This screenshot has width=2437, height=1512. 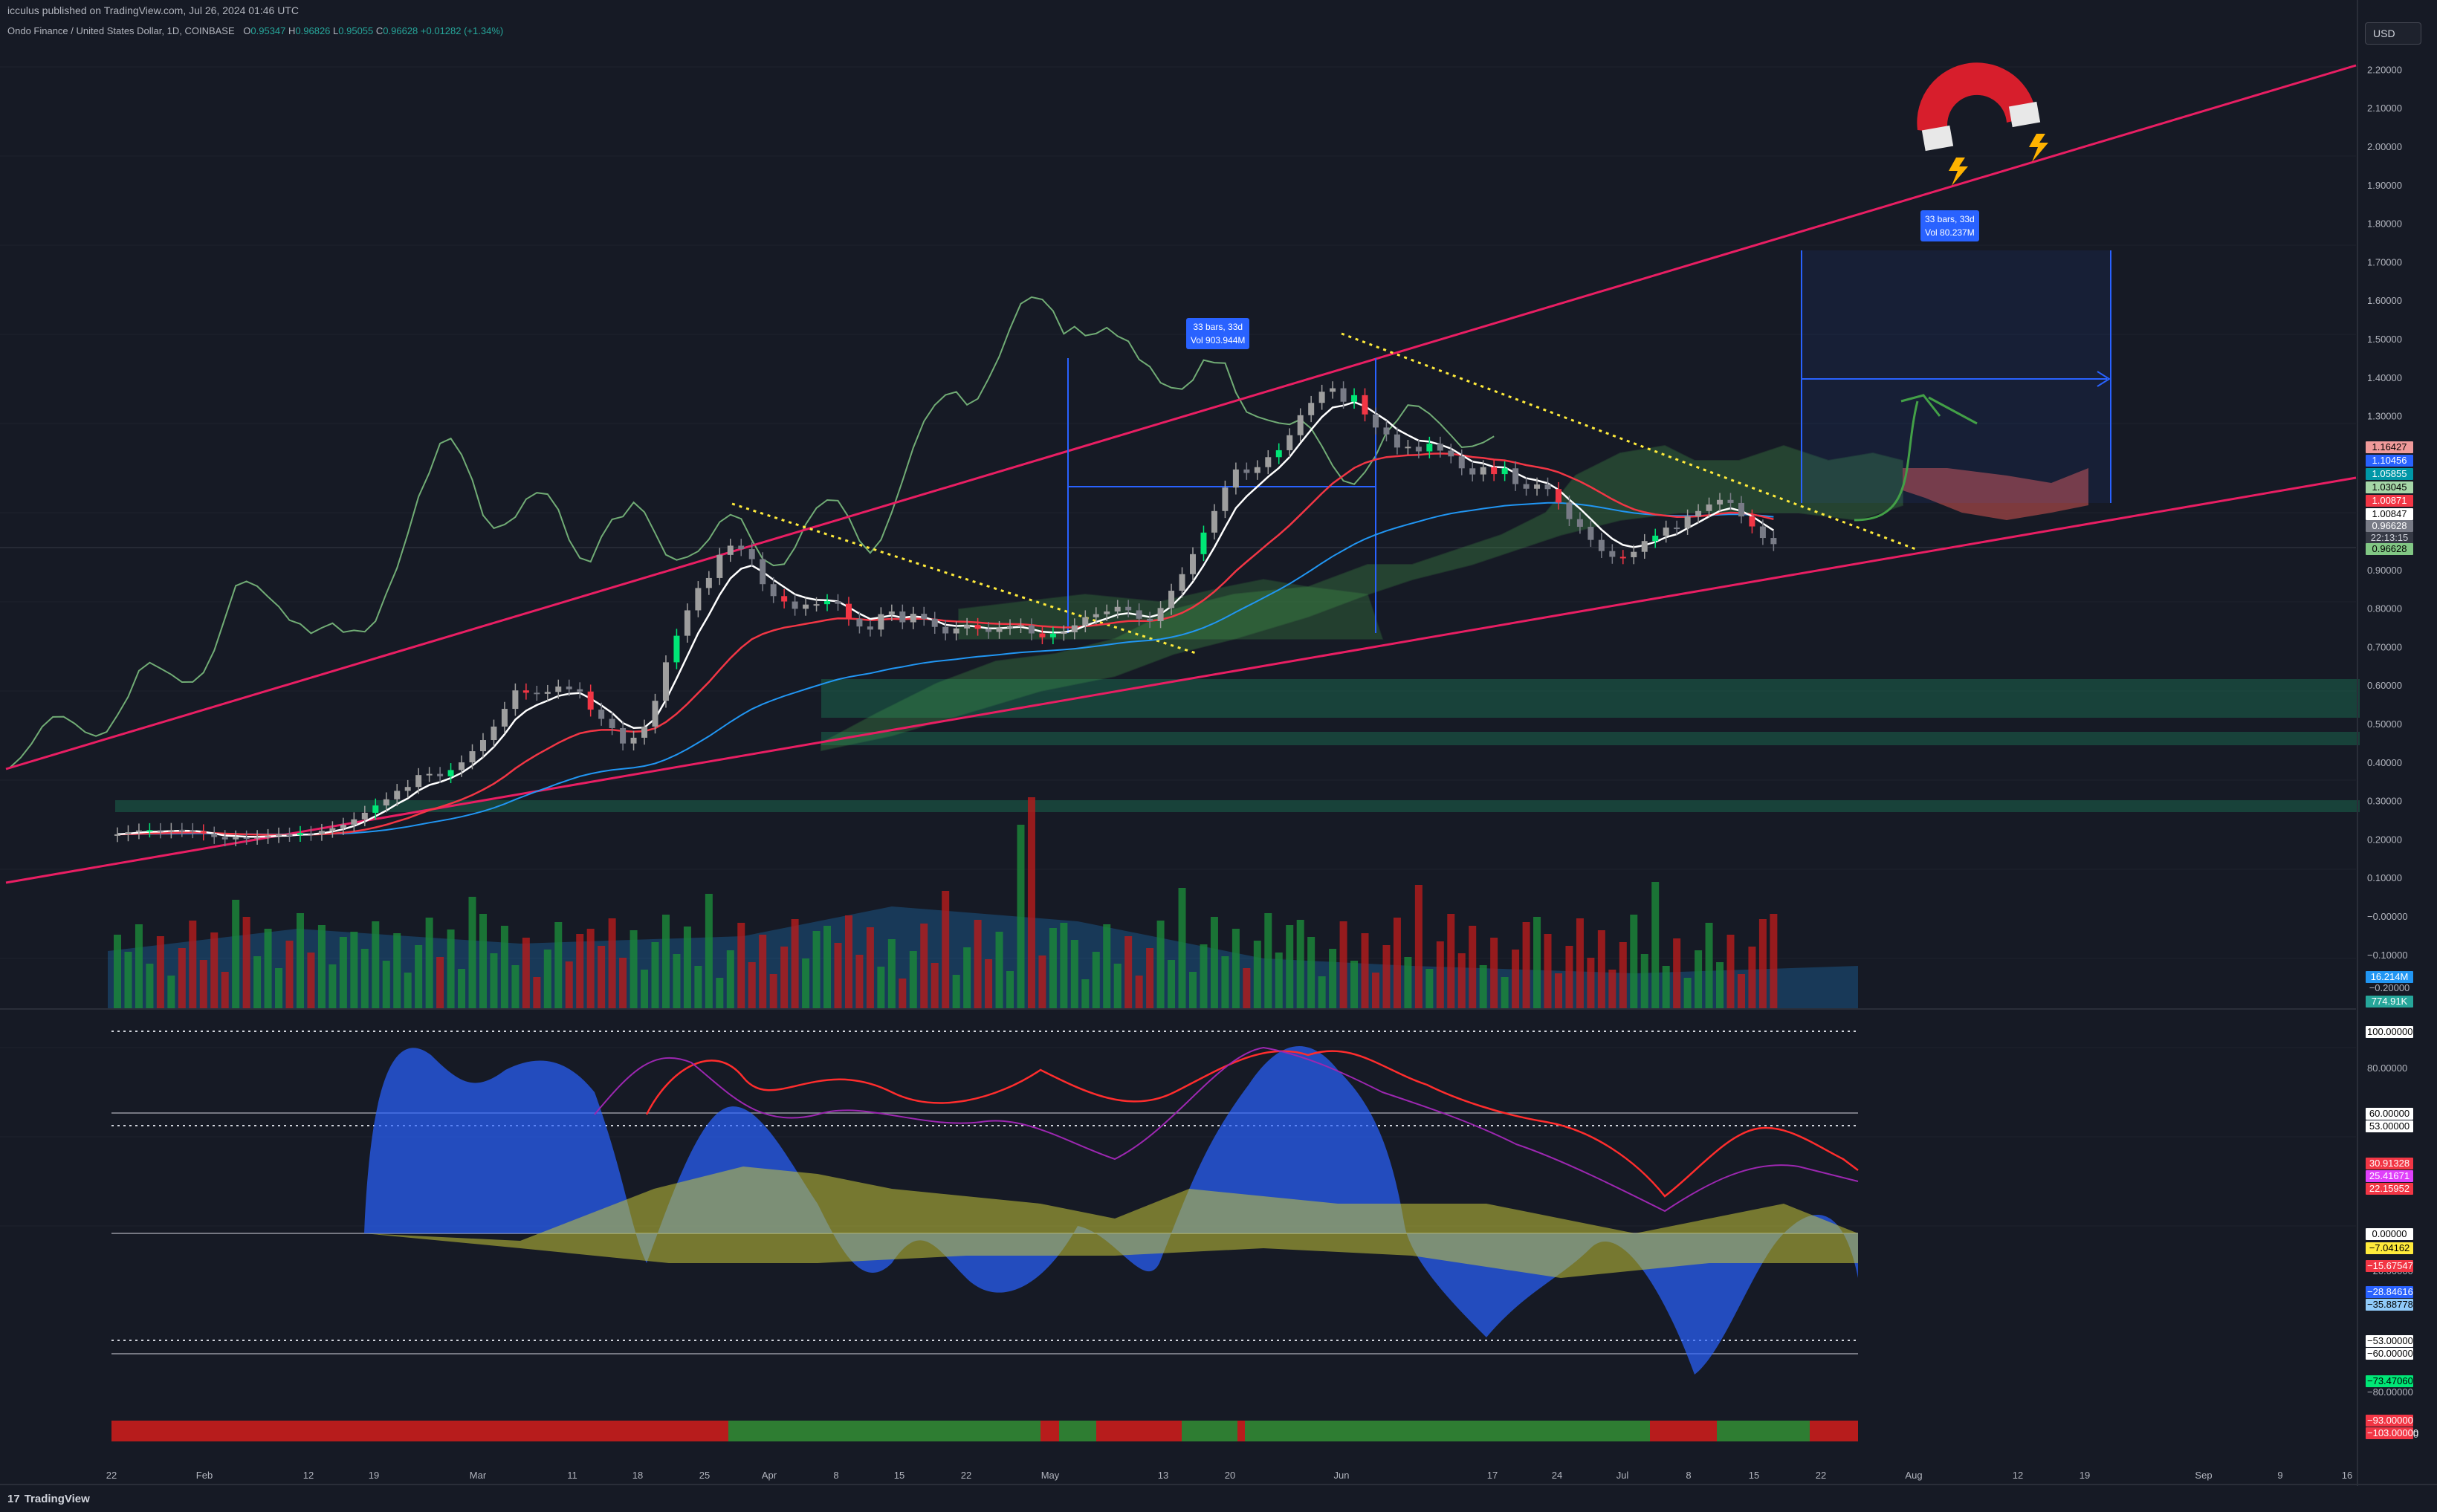 I want to click on price-tag: 0.96628, so click(x=2389, y=526).